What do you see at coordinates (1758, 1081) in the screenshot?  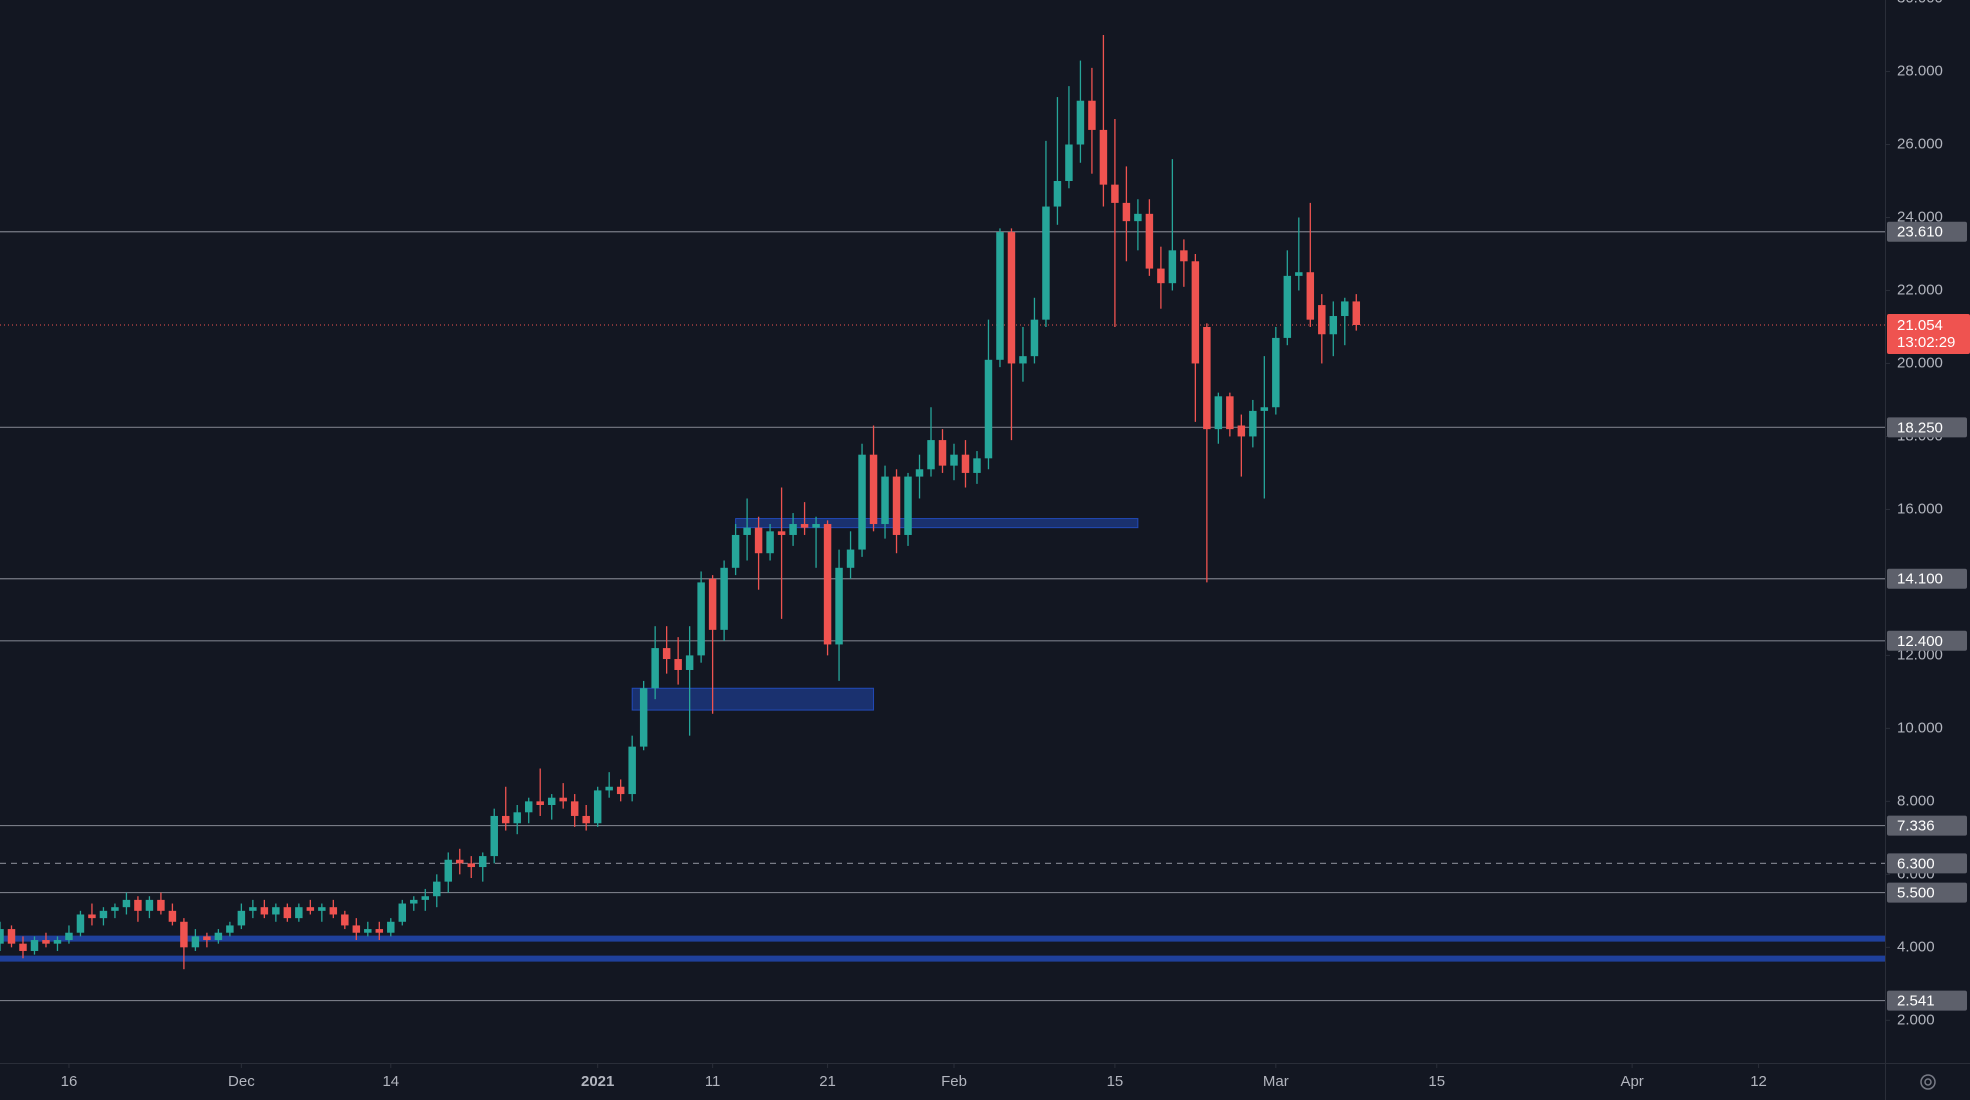 I see `x-tick-label: 12` at bounding box center [1758, 1081].